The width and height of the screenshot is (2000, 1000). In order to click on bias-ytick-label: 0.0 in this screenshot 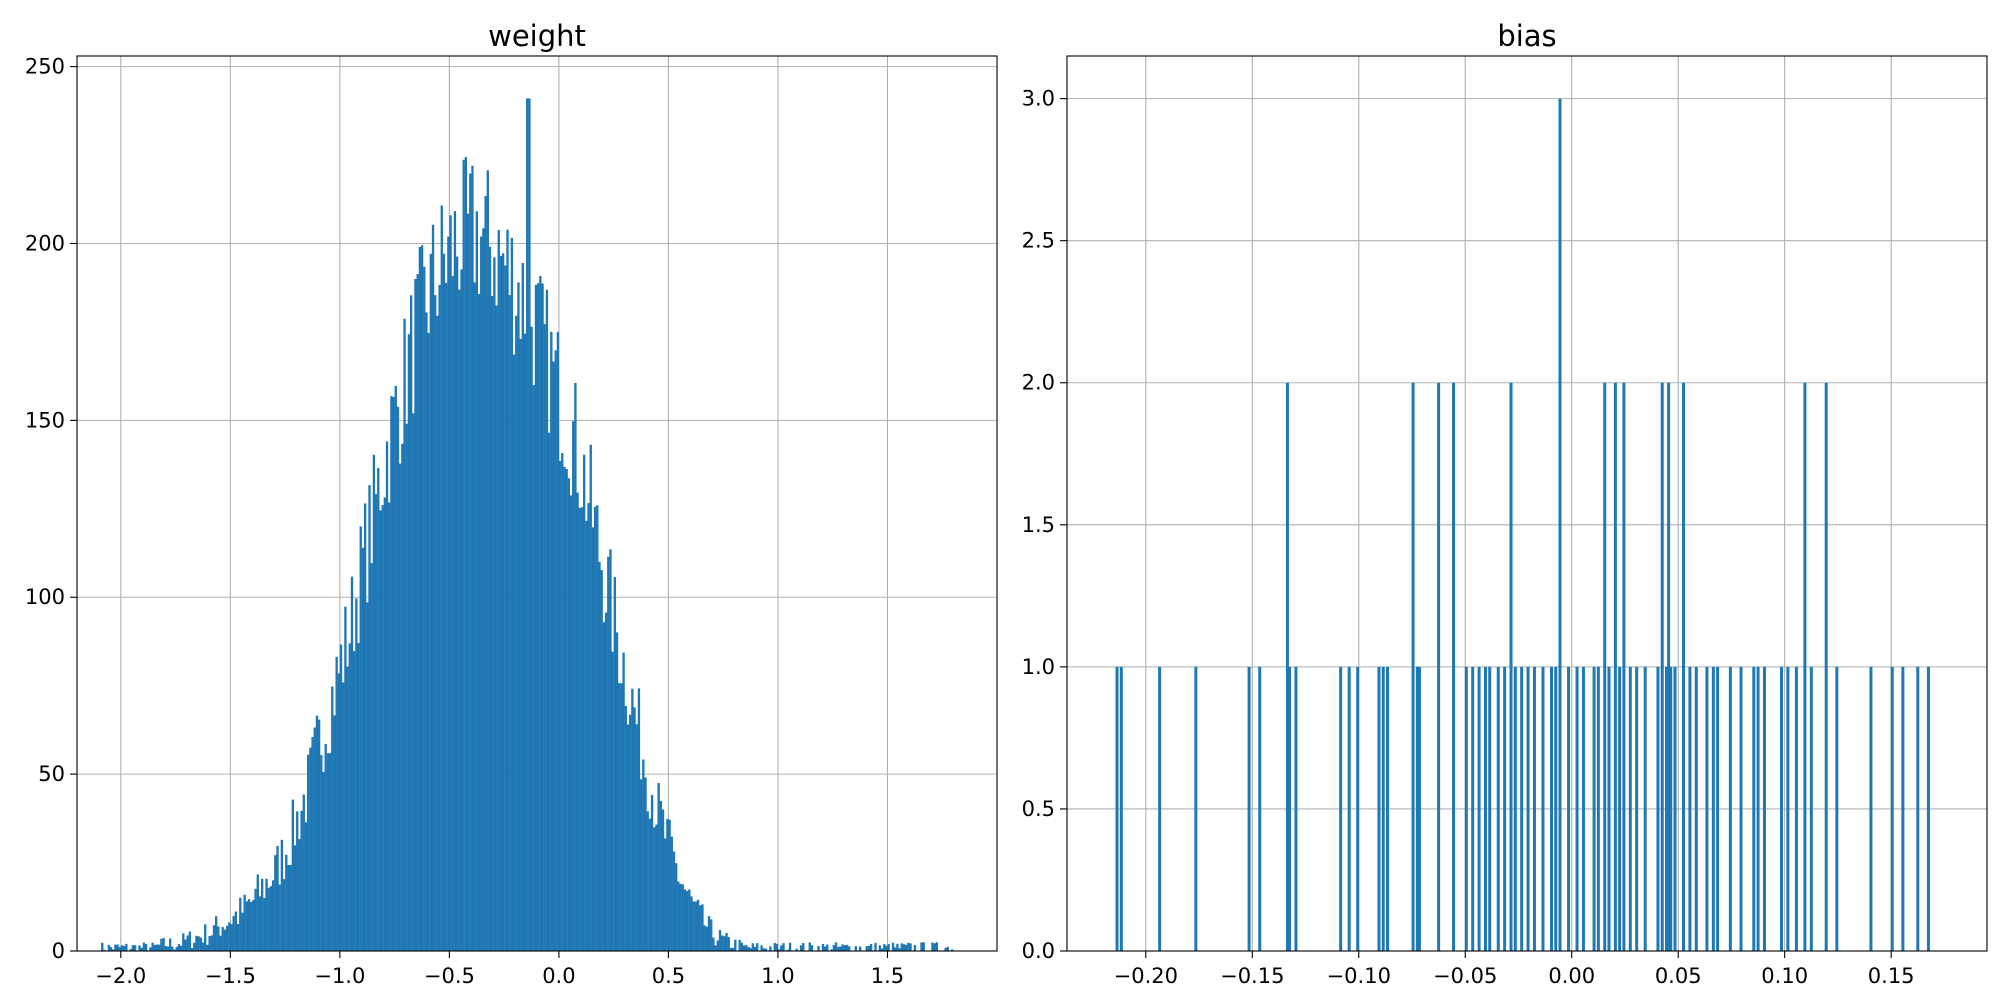, I will do `click(1038, 951)`.